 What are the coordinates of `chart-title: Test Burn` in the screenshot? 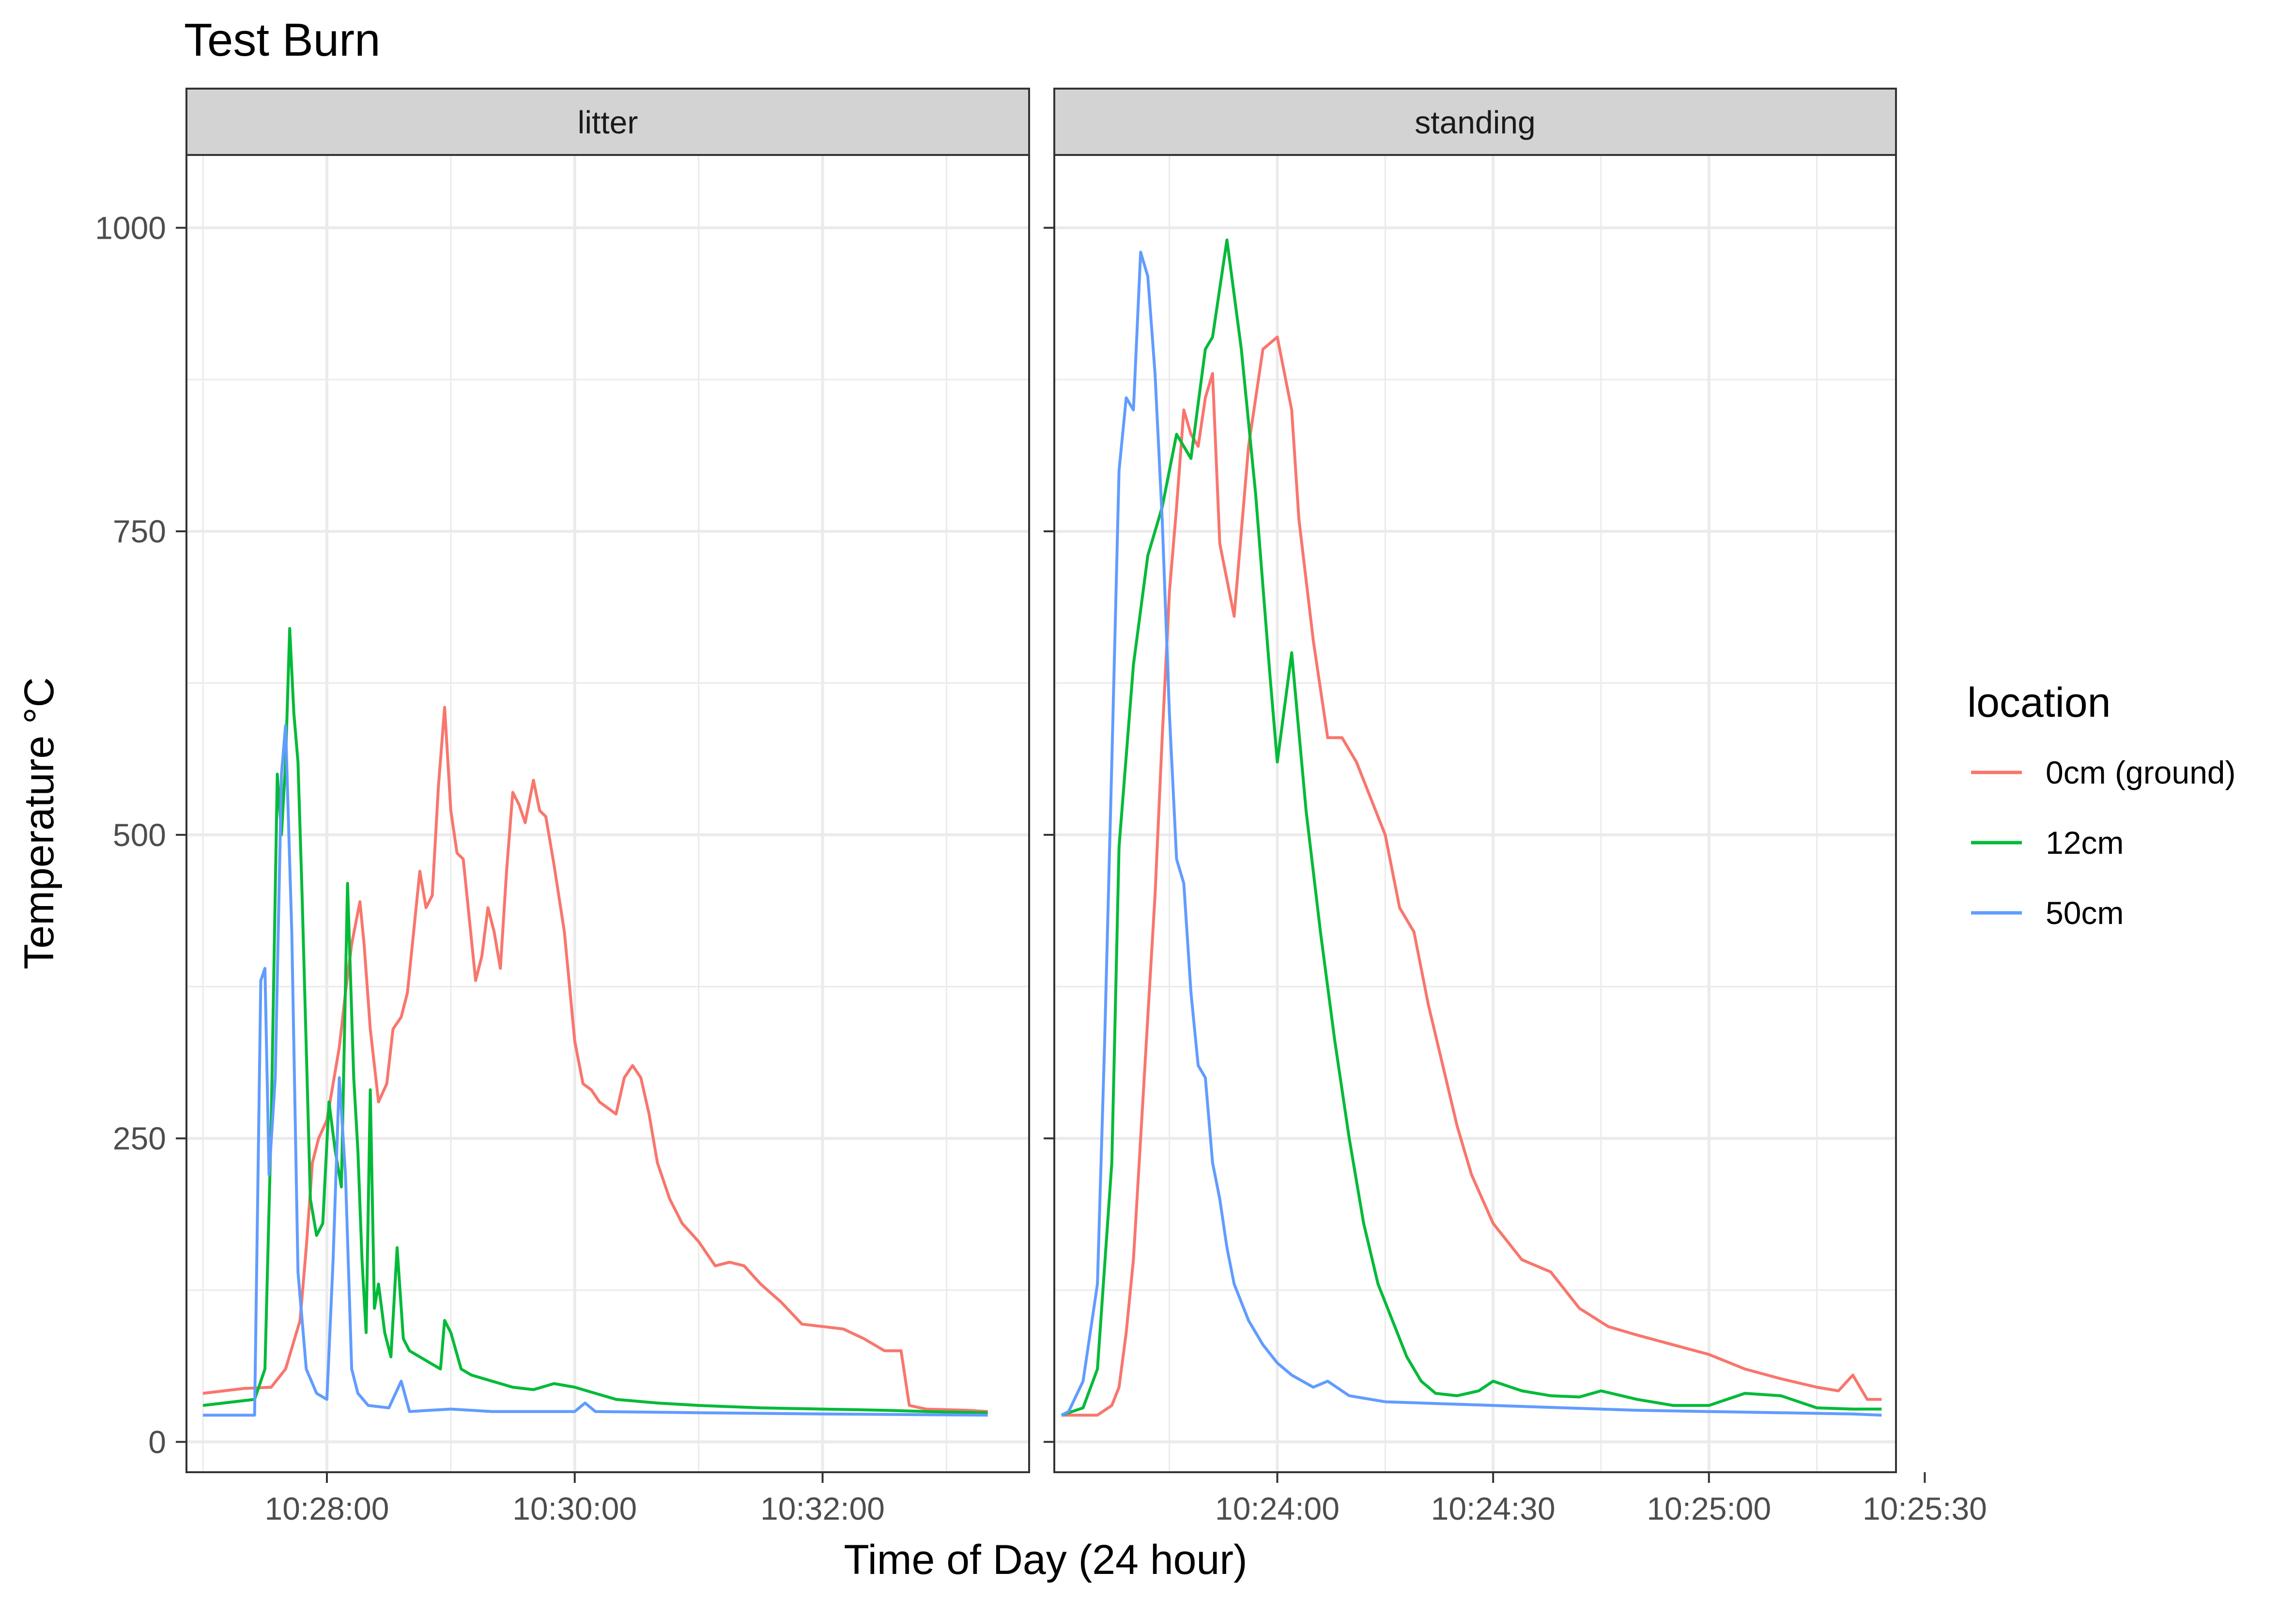 It's located at (283, 40).